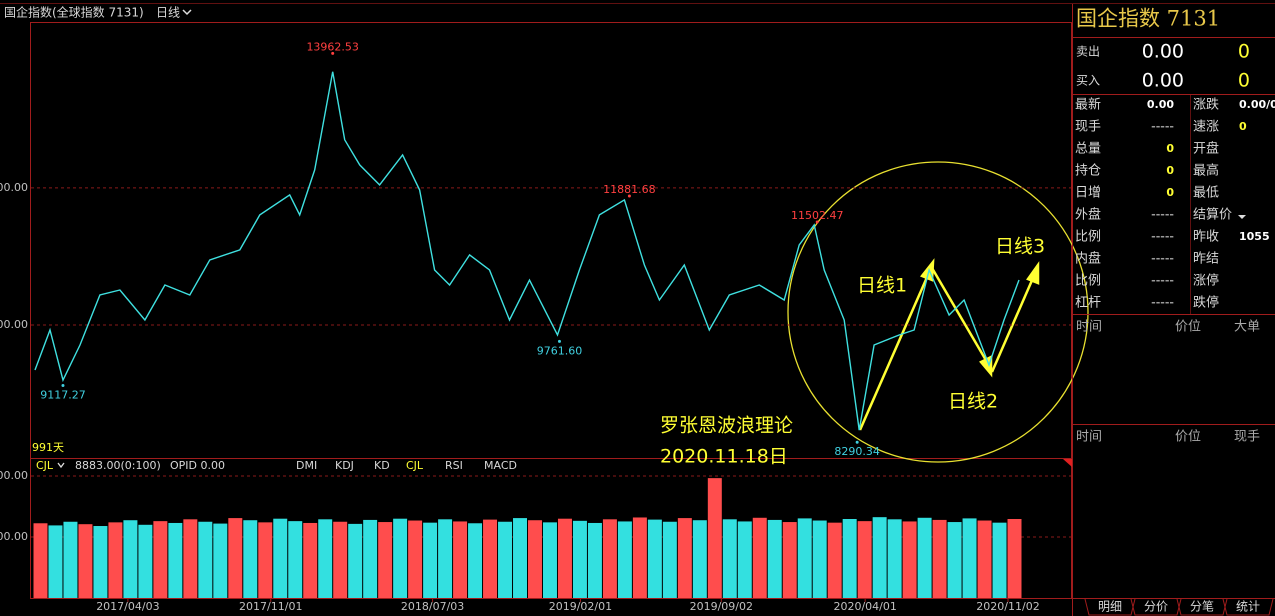 This screenshot has width=1275, height=616. I want to click on y-tick-label: 400.00, so click(14, 475).